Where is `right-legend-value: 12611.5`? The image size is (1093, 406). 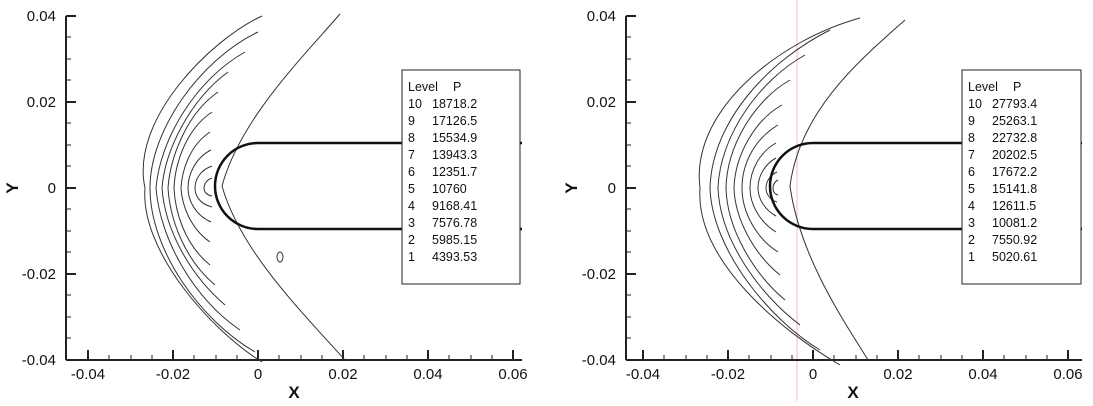 right-legend-value: 12611.5 is located at coordinates (1014, 206).